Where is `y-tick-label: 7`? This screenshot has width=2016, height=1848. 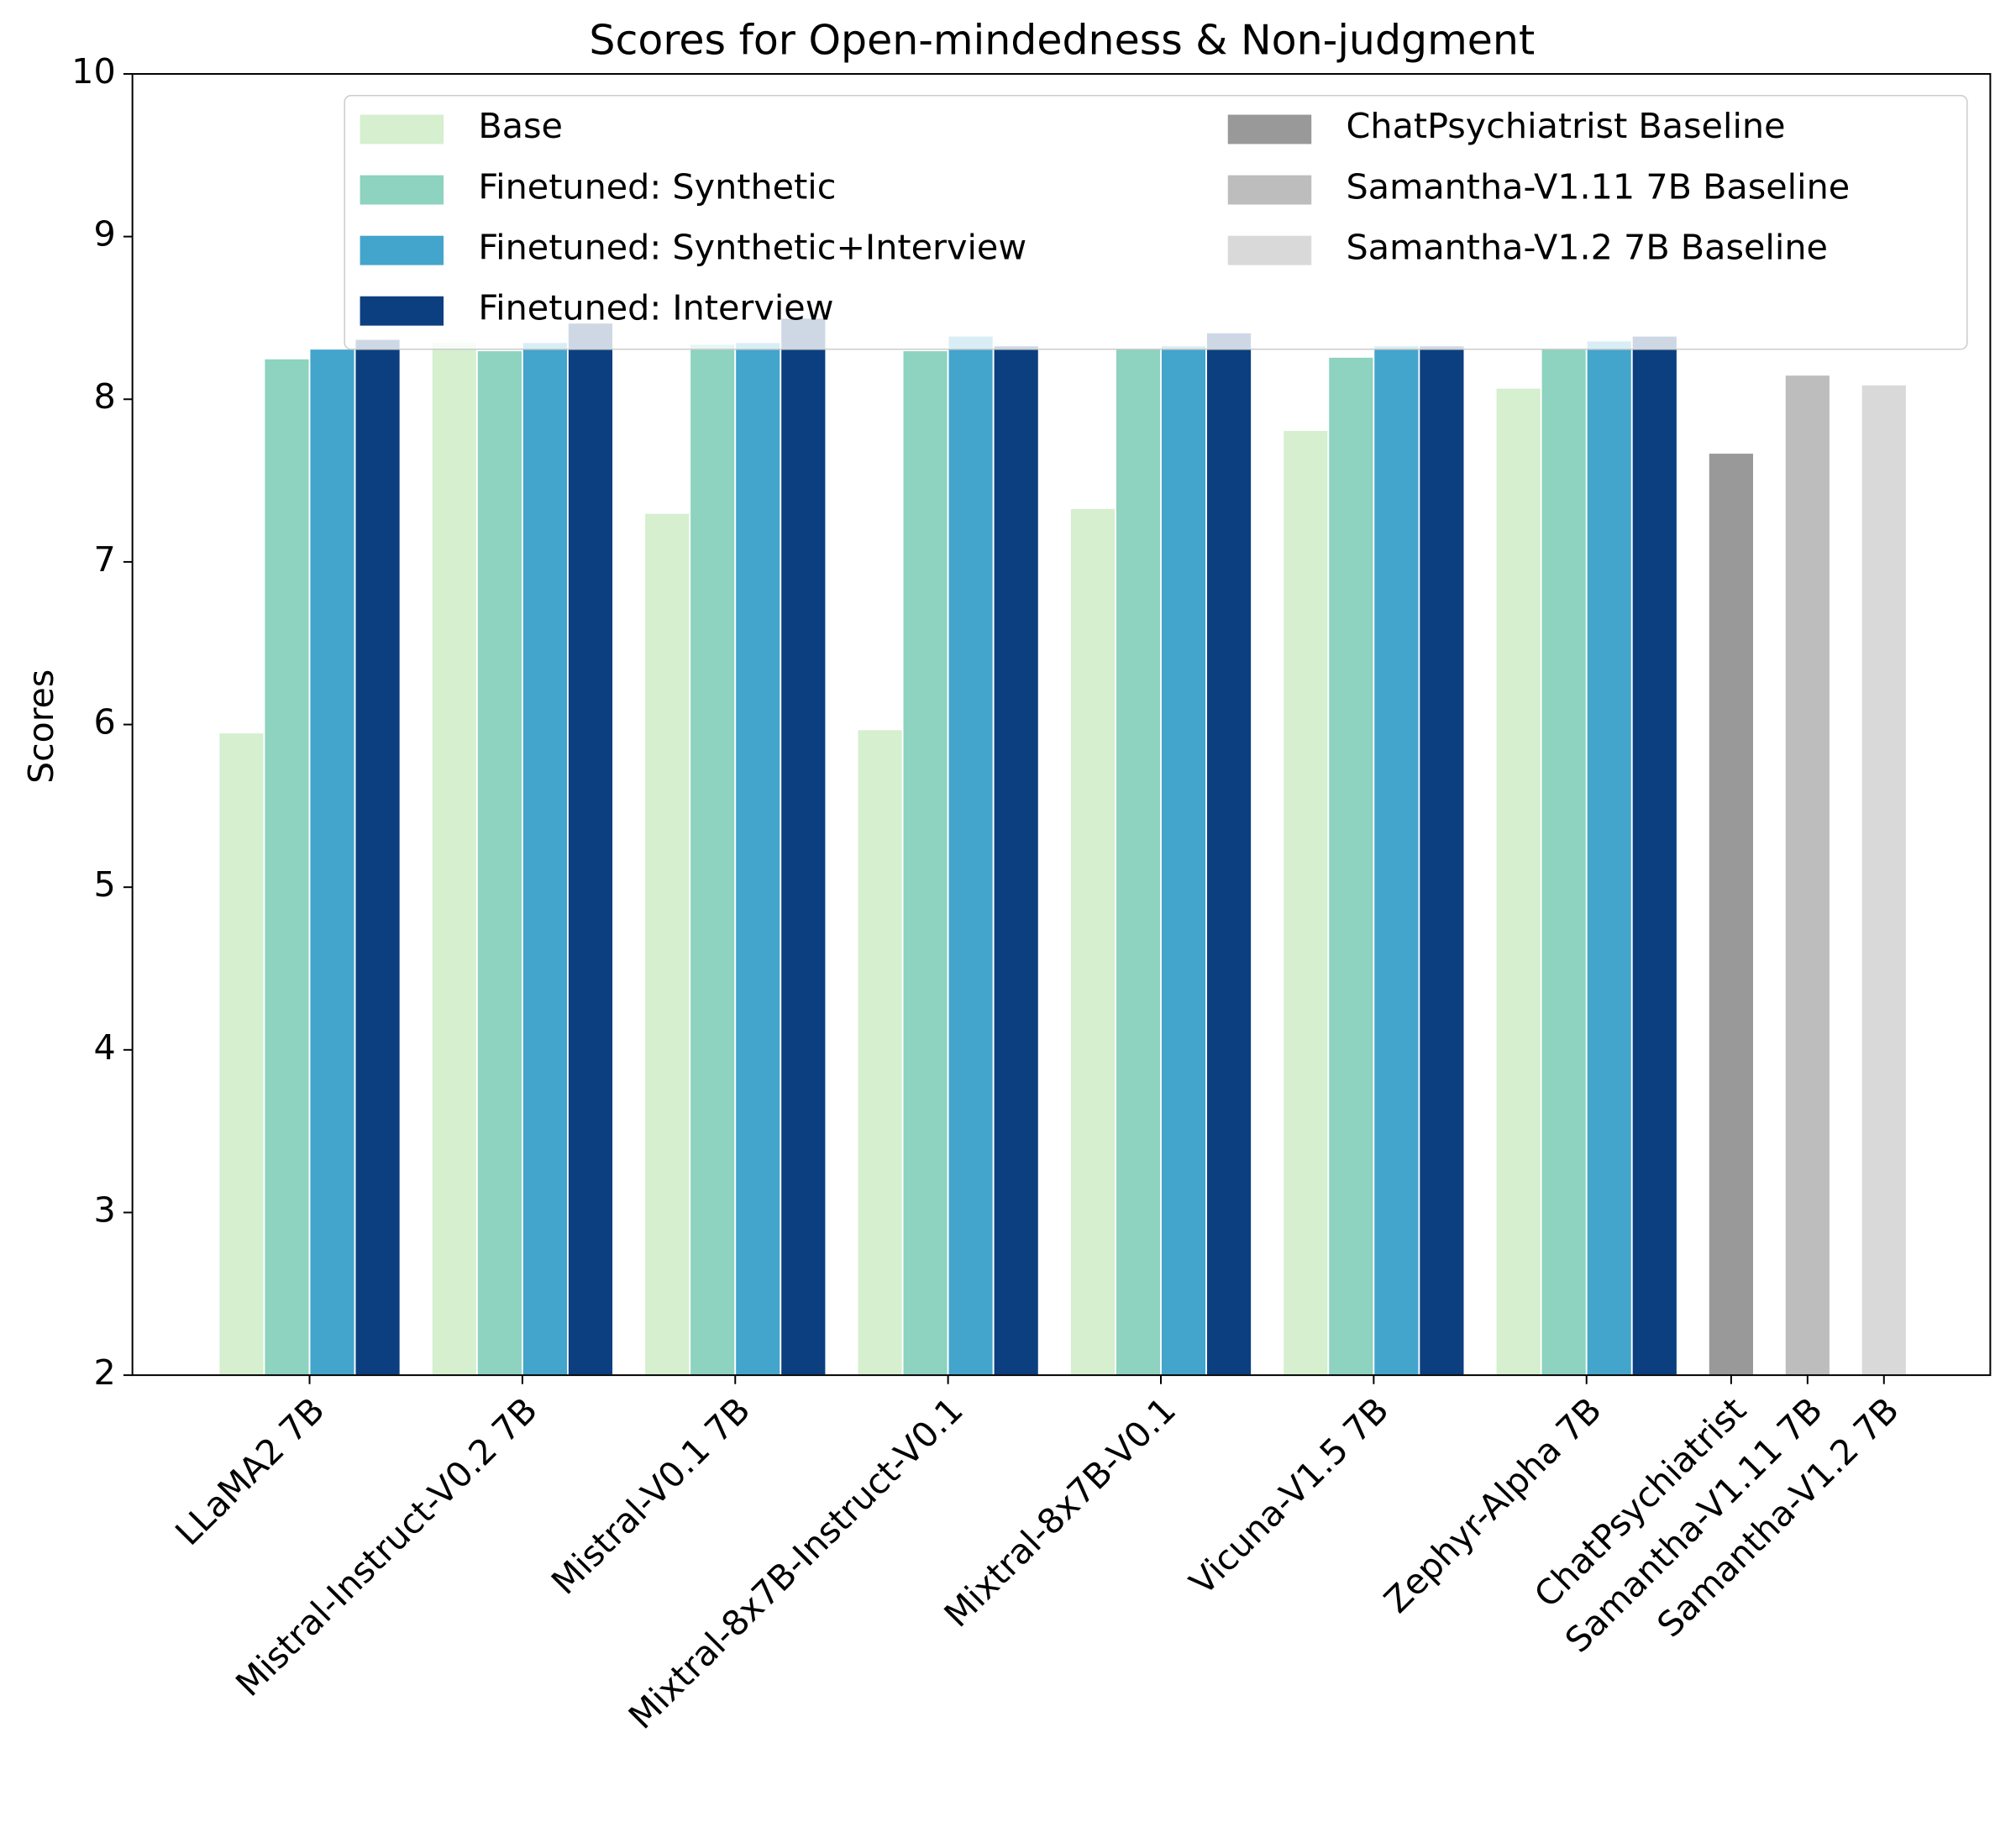
y-tick-label: 7 is located at coordinates (104, 559).